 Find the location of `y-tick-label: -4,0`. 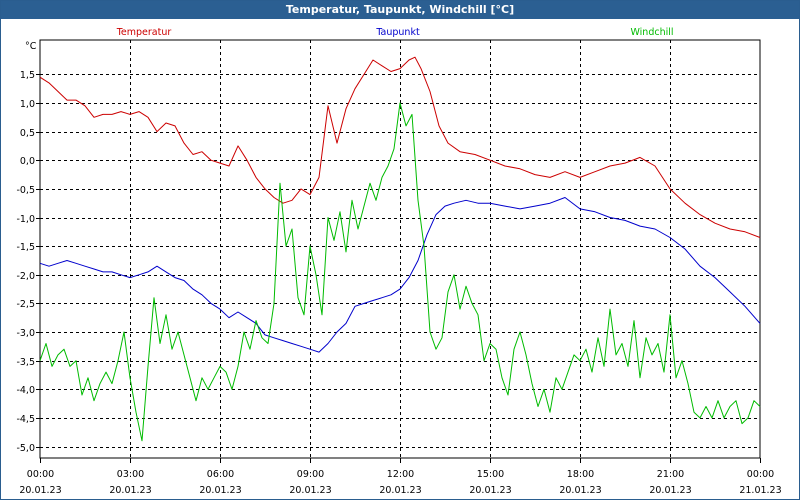

y-tick-label: -4,0 is located at coordinates (25, 390).